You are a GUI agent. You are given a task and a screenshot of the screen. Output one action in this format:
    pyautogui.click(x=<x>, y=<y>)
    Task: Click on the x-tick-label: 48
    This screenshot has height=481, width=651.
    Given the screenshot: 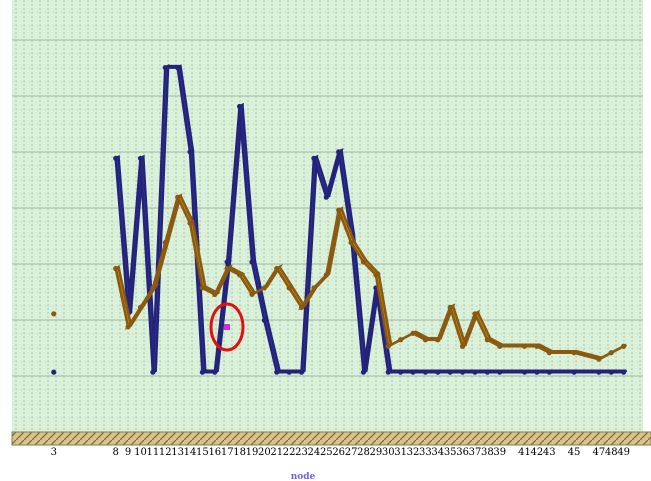 What is the action you would take?
    pyautogui.click(x=611, y=452)
    